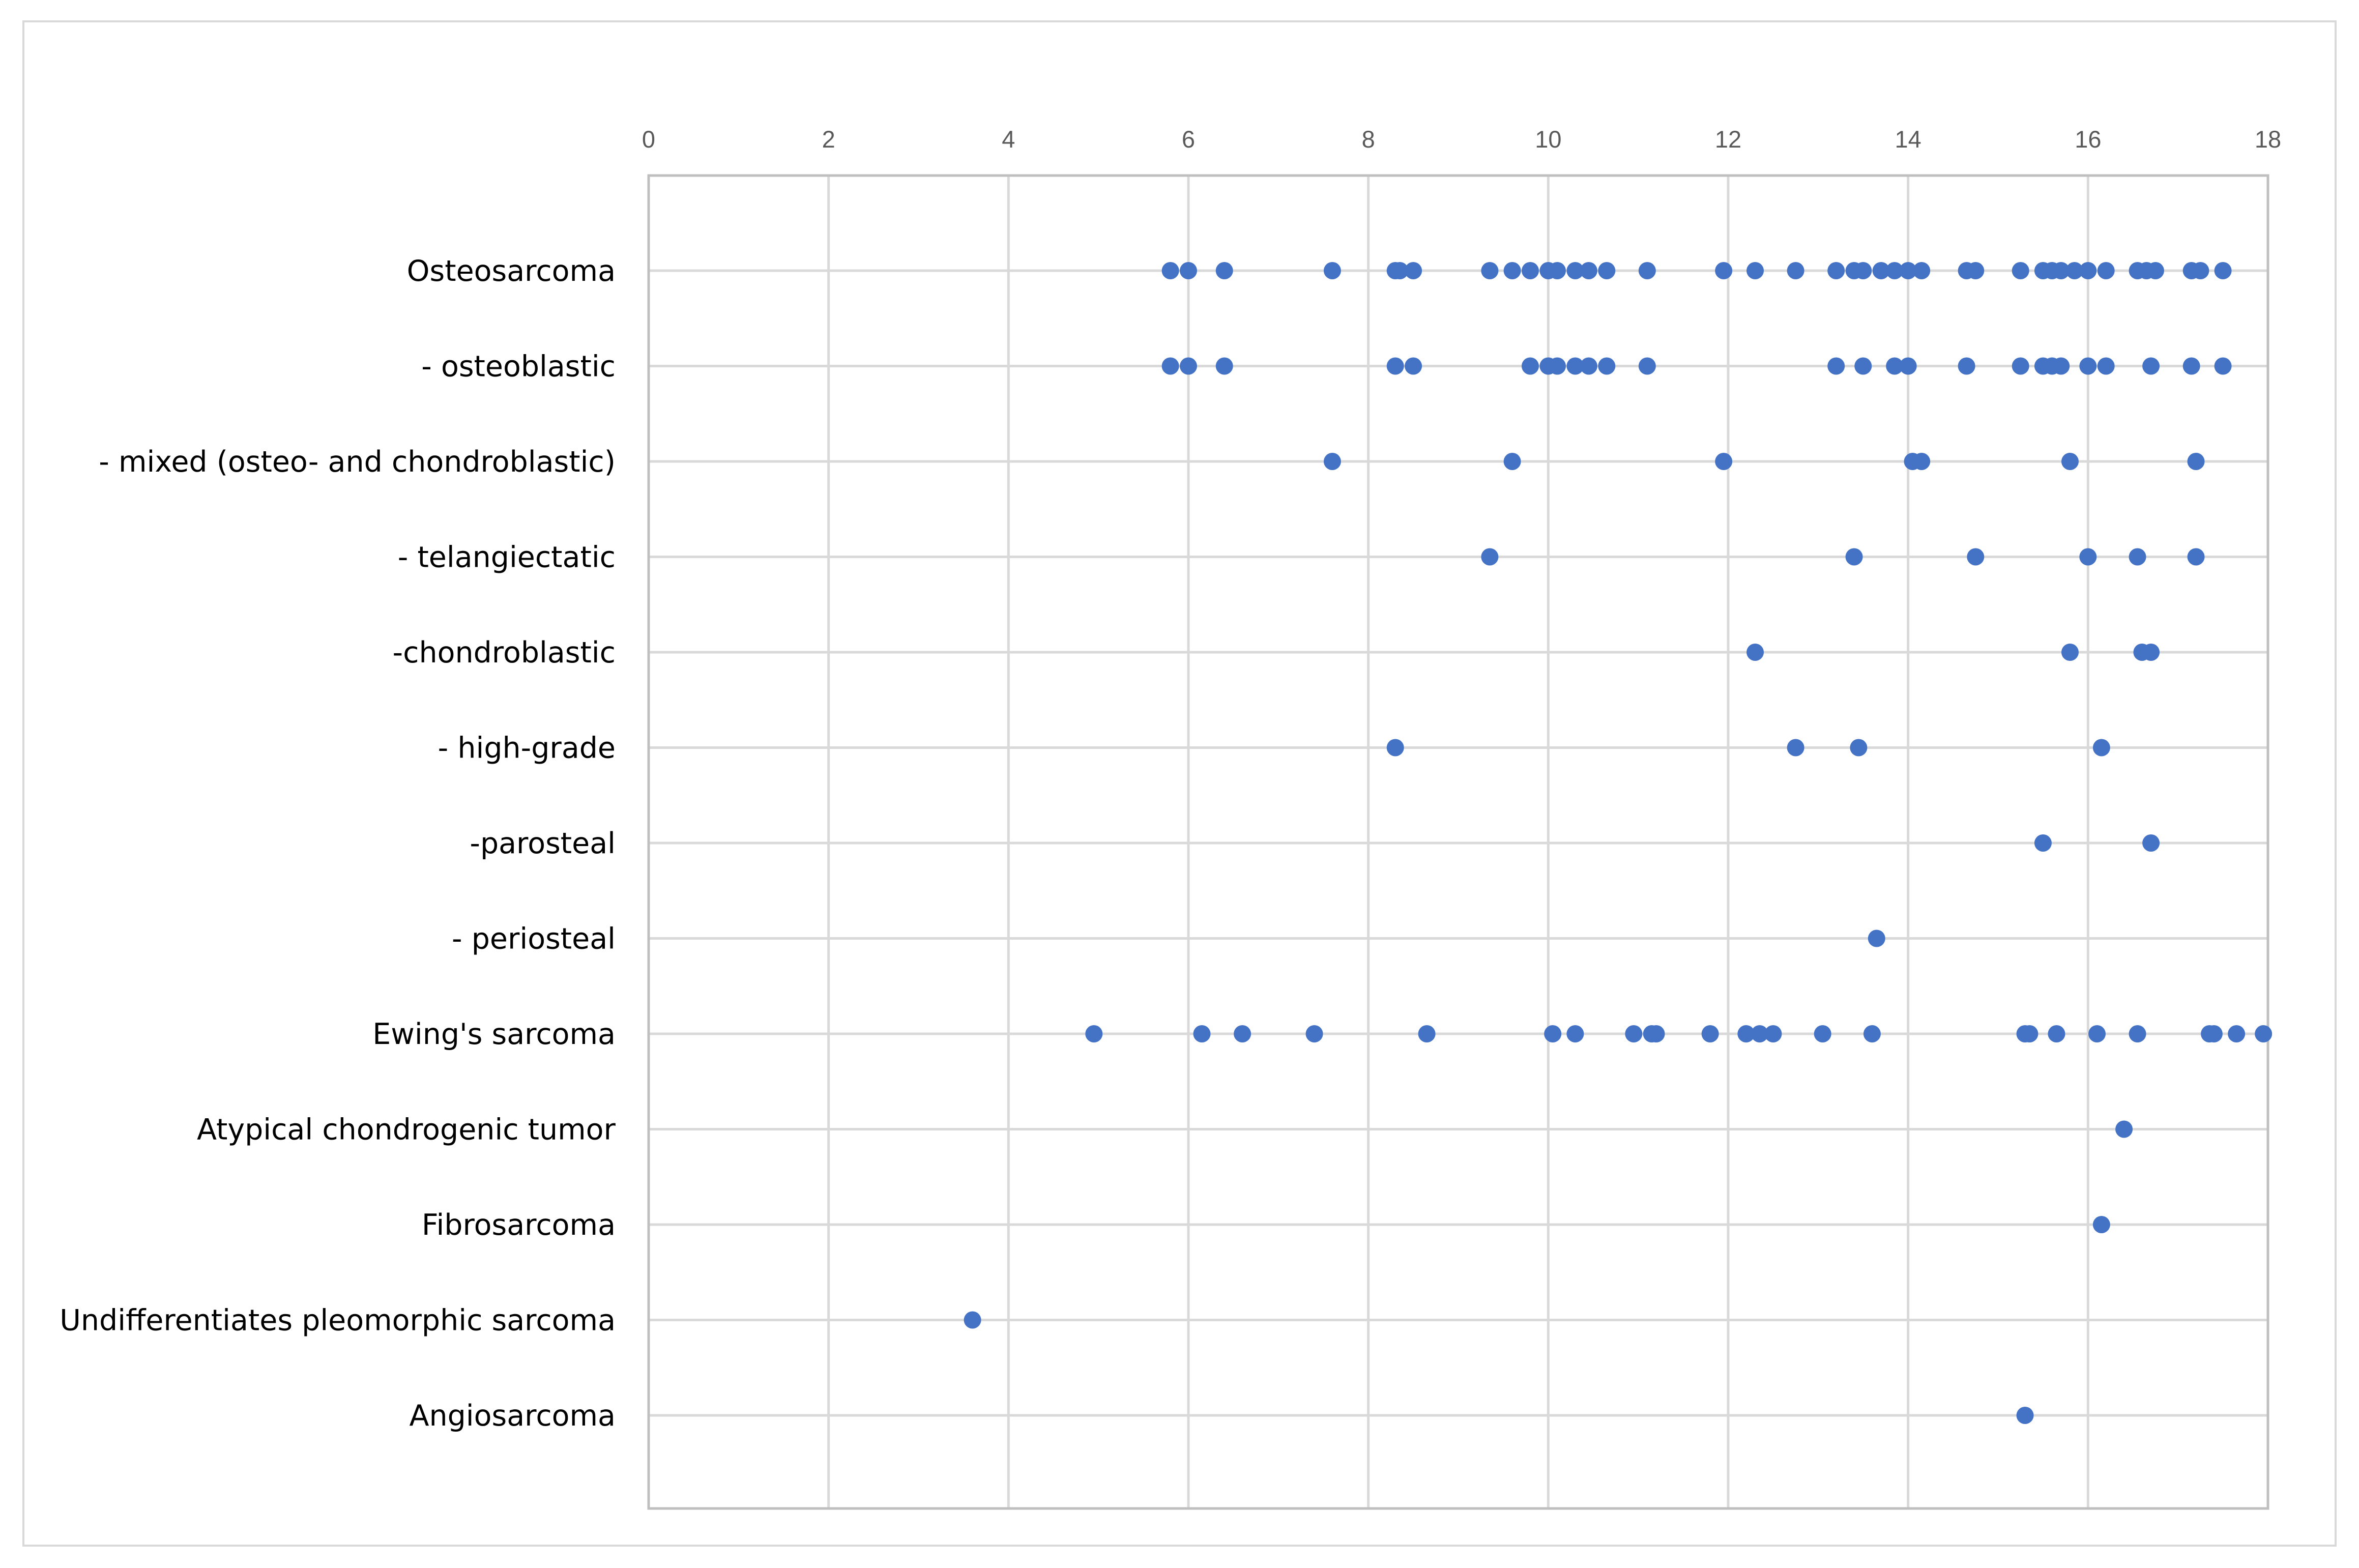 This screenshot has height=1568, width=2359. Describe the element at coordinates (406, 1130) in the screenshot. I see `category-label: Atypical chondrogenic tumor` at that location.